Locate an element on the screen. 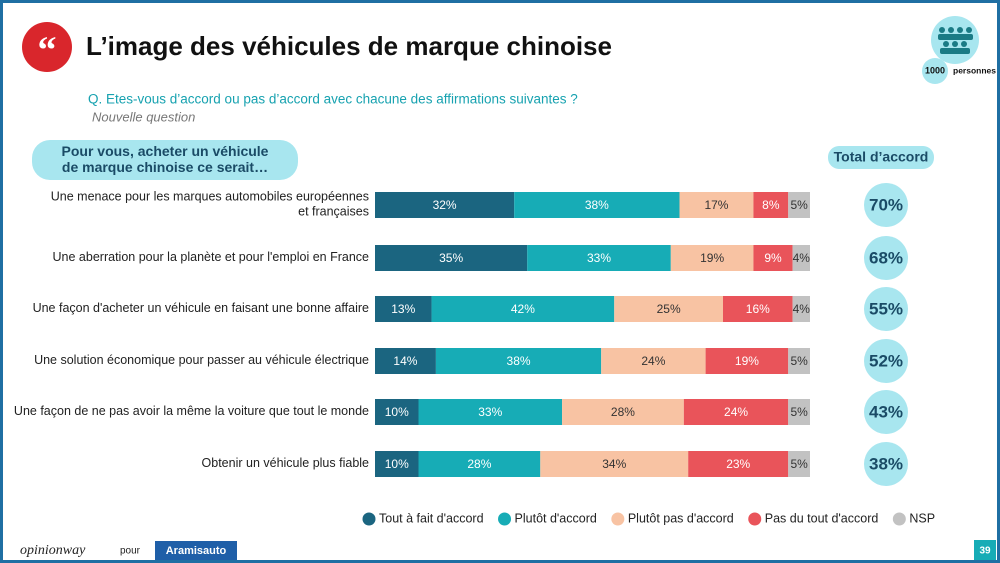  client-box is located at coordinates (196, 550).